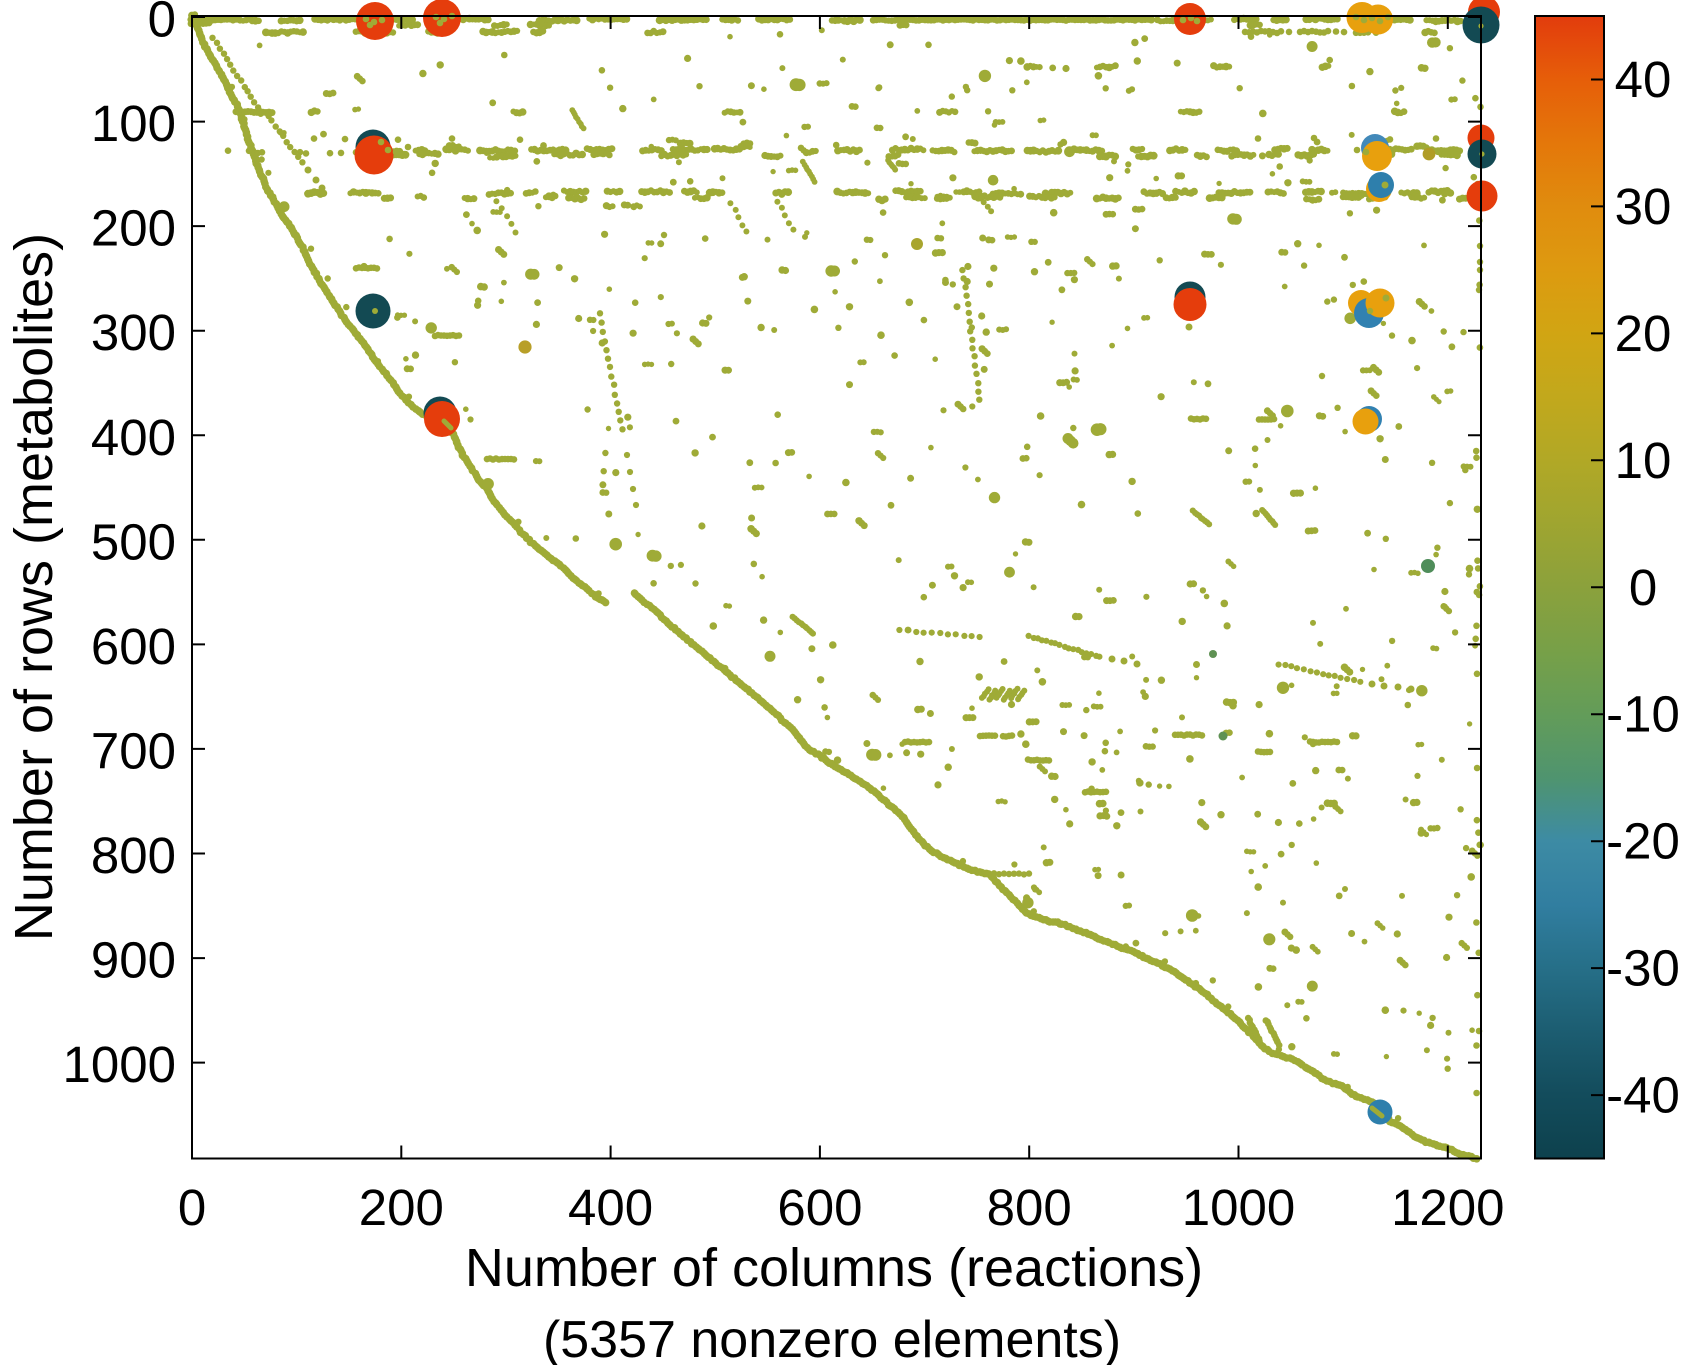 This screenshot has height=1365, width=1681. What do you see at coordinates (1643, 1095) in the screenshot?
I see `svg-text: -40` at bounding box center [1643, 1095].